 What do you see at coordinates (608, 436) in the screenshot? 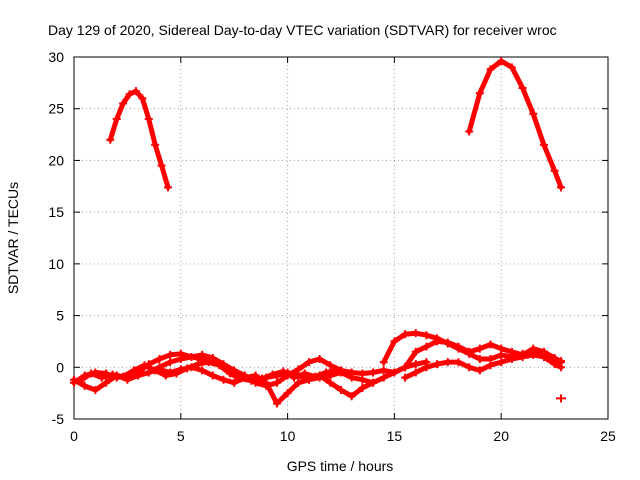
I see `x-tick-label: 25` at bounding box center [608, 436].